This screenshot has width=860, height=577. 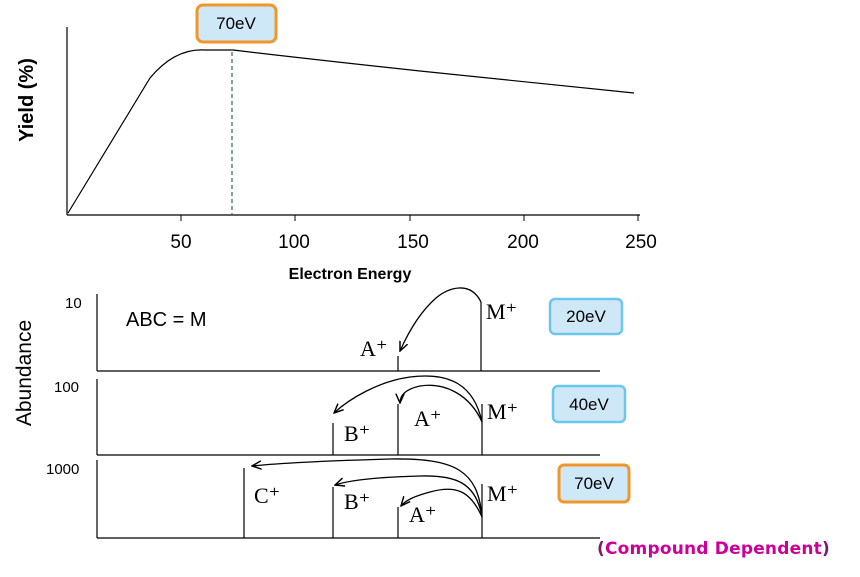 What do you see at coordinates (180, 242) in the screenshot?
I see `x-tick-label: 50` at bounding box center [180, 242].